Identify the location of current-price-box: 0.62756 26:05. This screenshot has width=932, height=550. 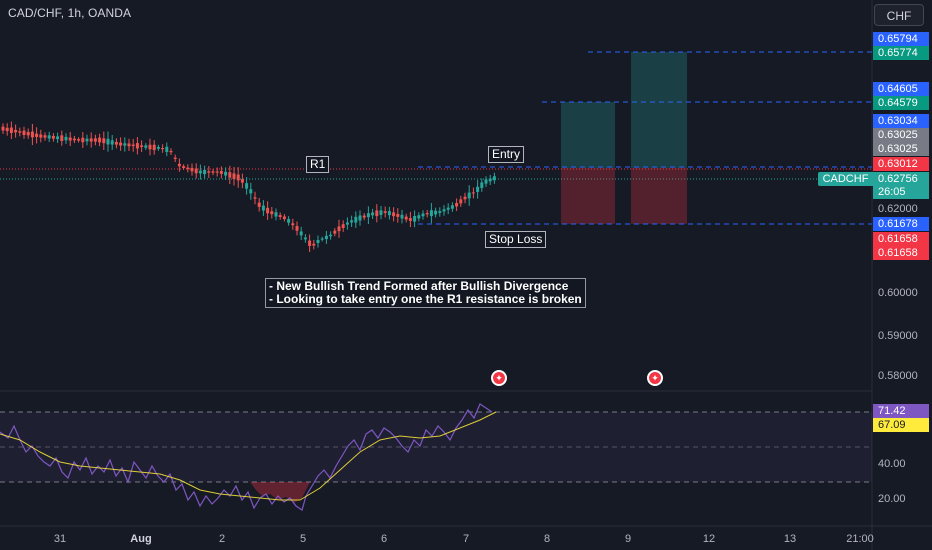
(901, 185).